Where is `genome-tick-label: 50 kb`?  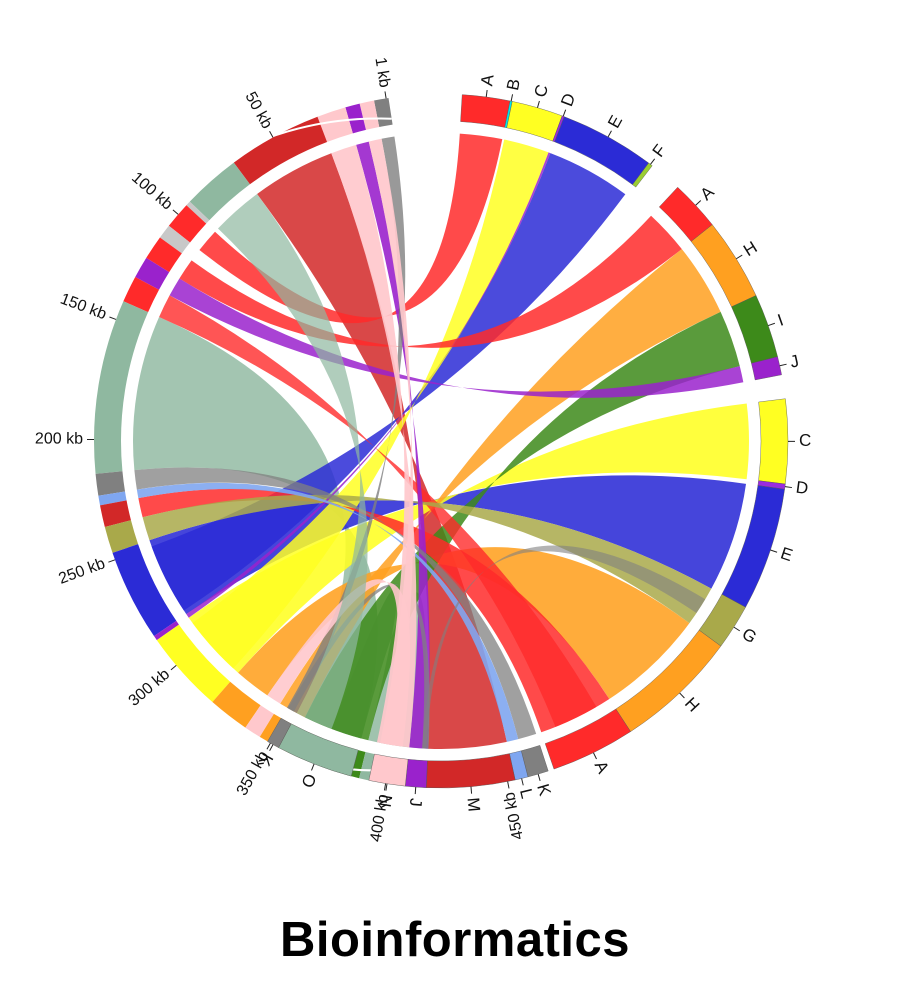 genome-tick-label: 50 kb is located at coordinates (258, 110).